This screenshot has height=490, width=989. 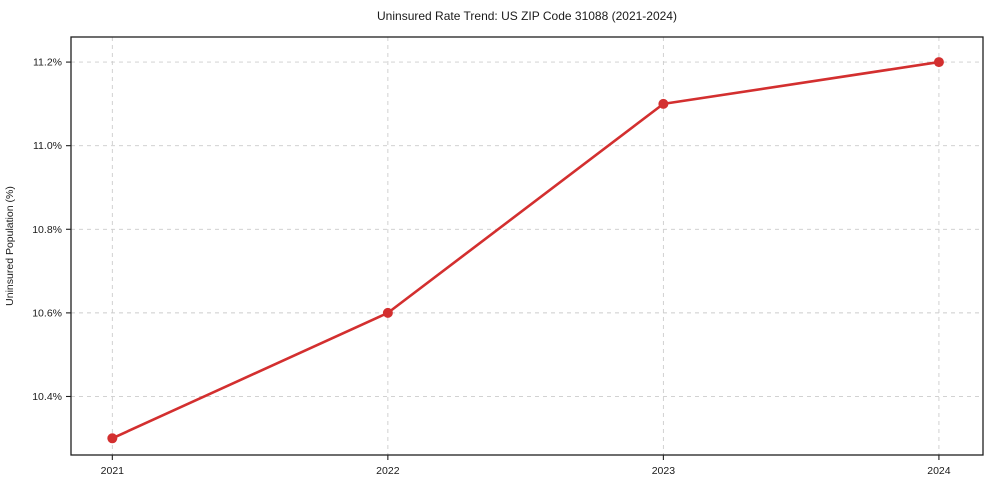 What do you see at coordinates (938, 62) in the screenshot?
I see `data-point-2024` at bounding box center [938, 62].